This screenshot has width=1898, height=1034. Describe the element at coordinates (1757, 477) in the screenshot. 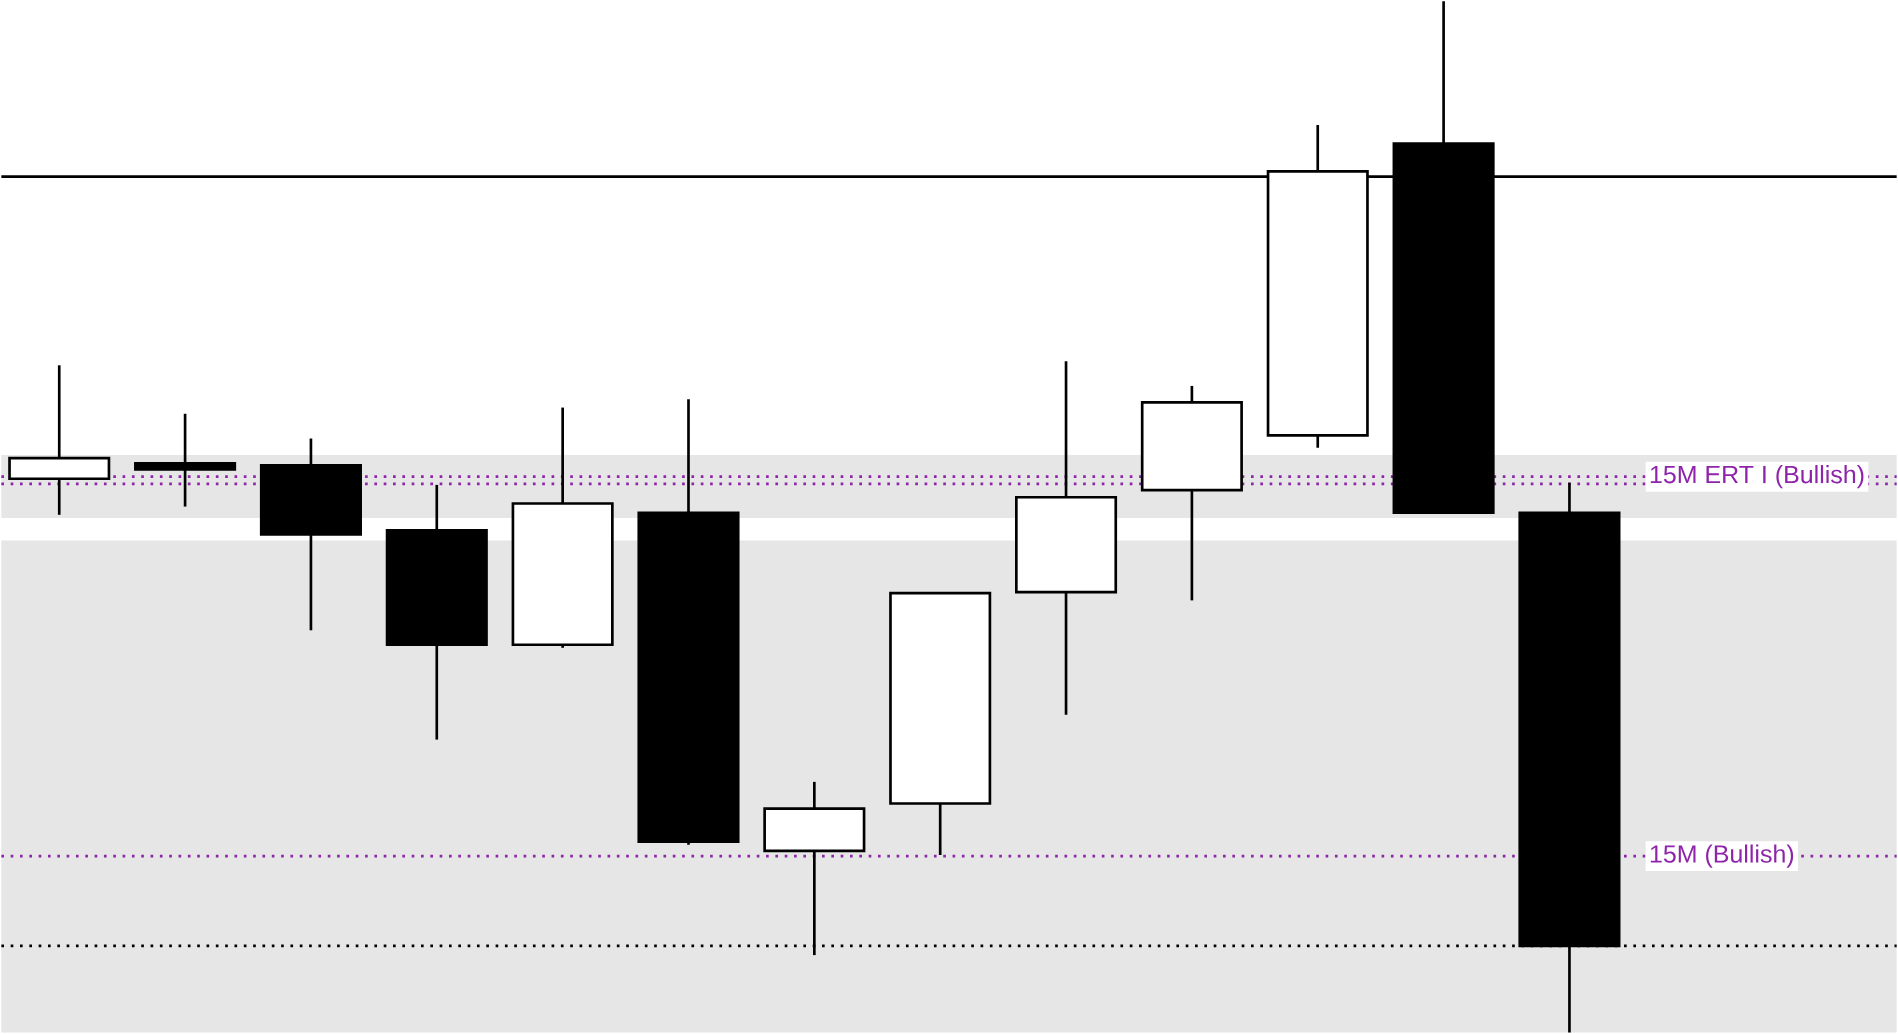

I see `ref-line-label: 15M ERT I (Bullish)` at that location.